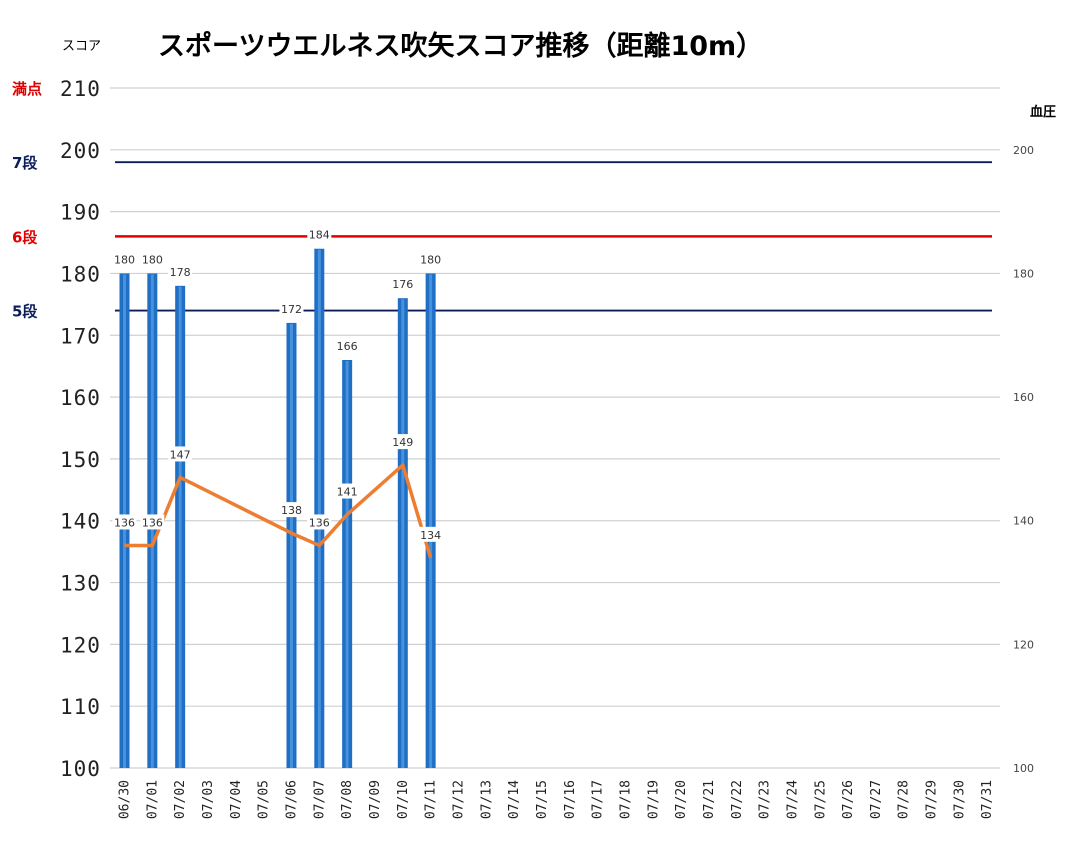 The image size is (1080, 850). Describe the element at coordinates (514, 799) in the screenshot. I see `x-tick-label: 07/14` at that location.